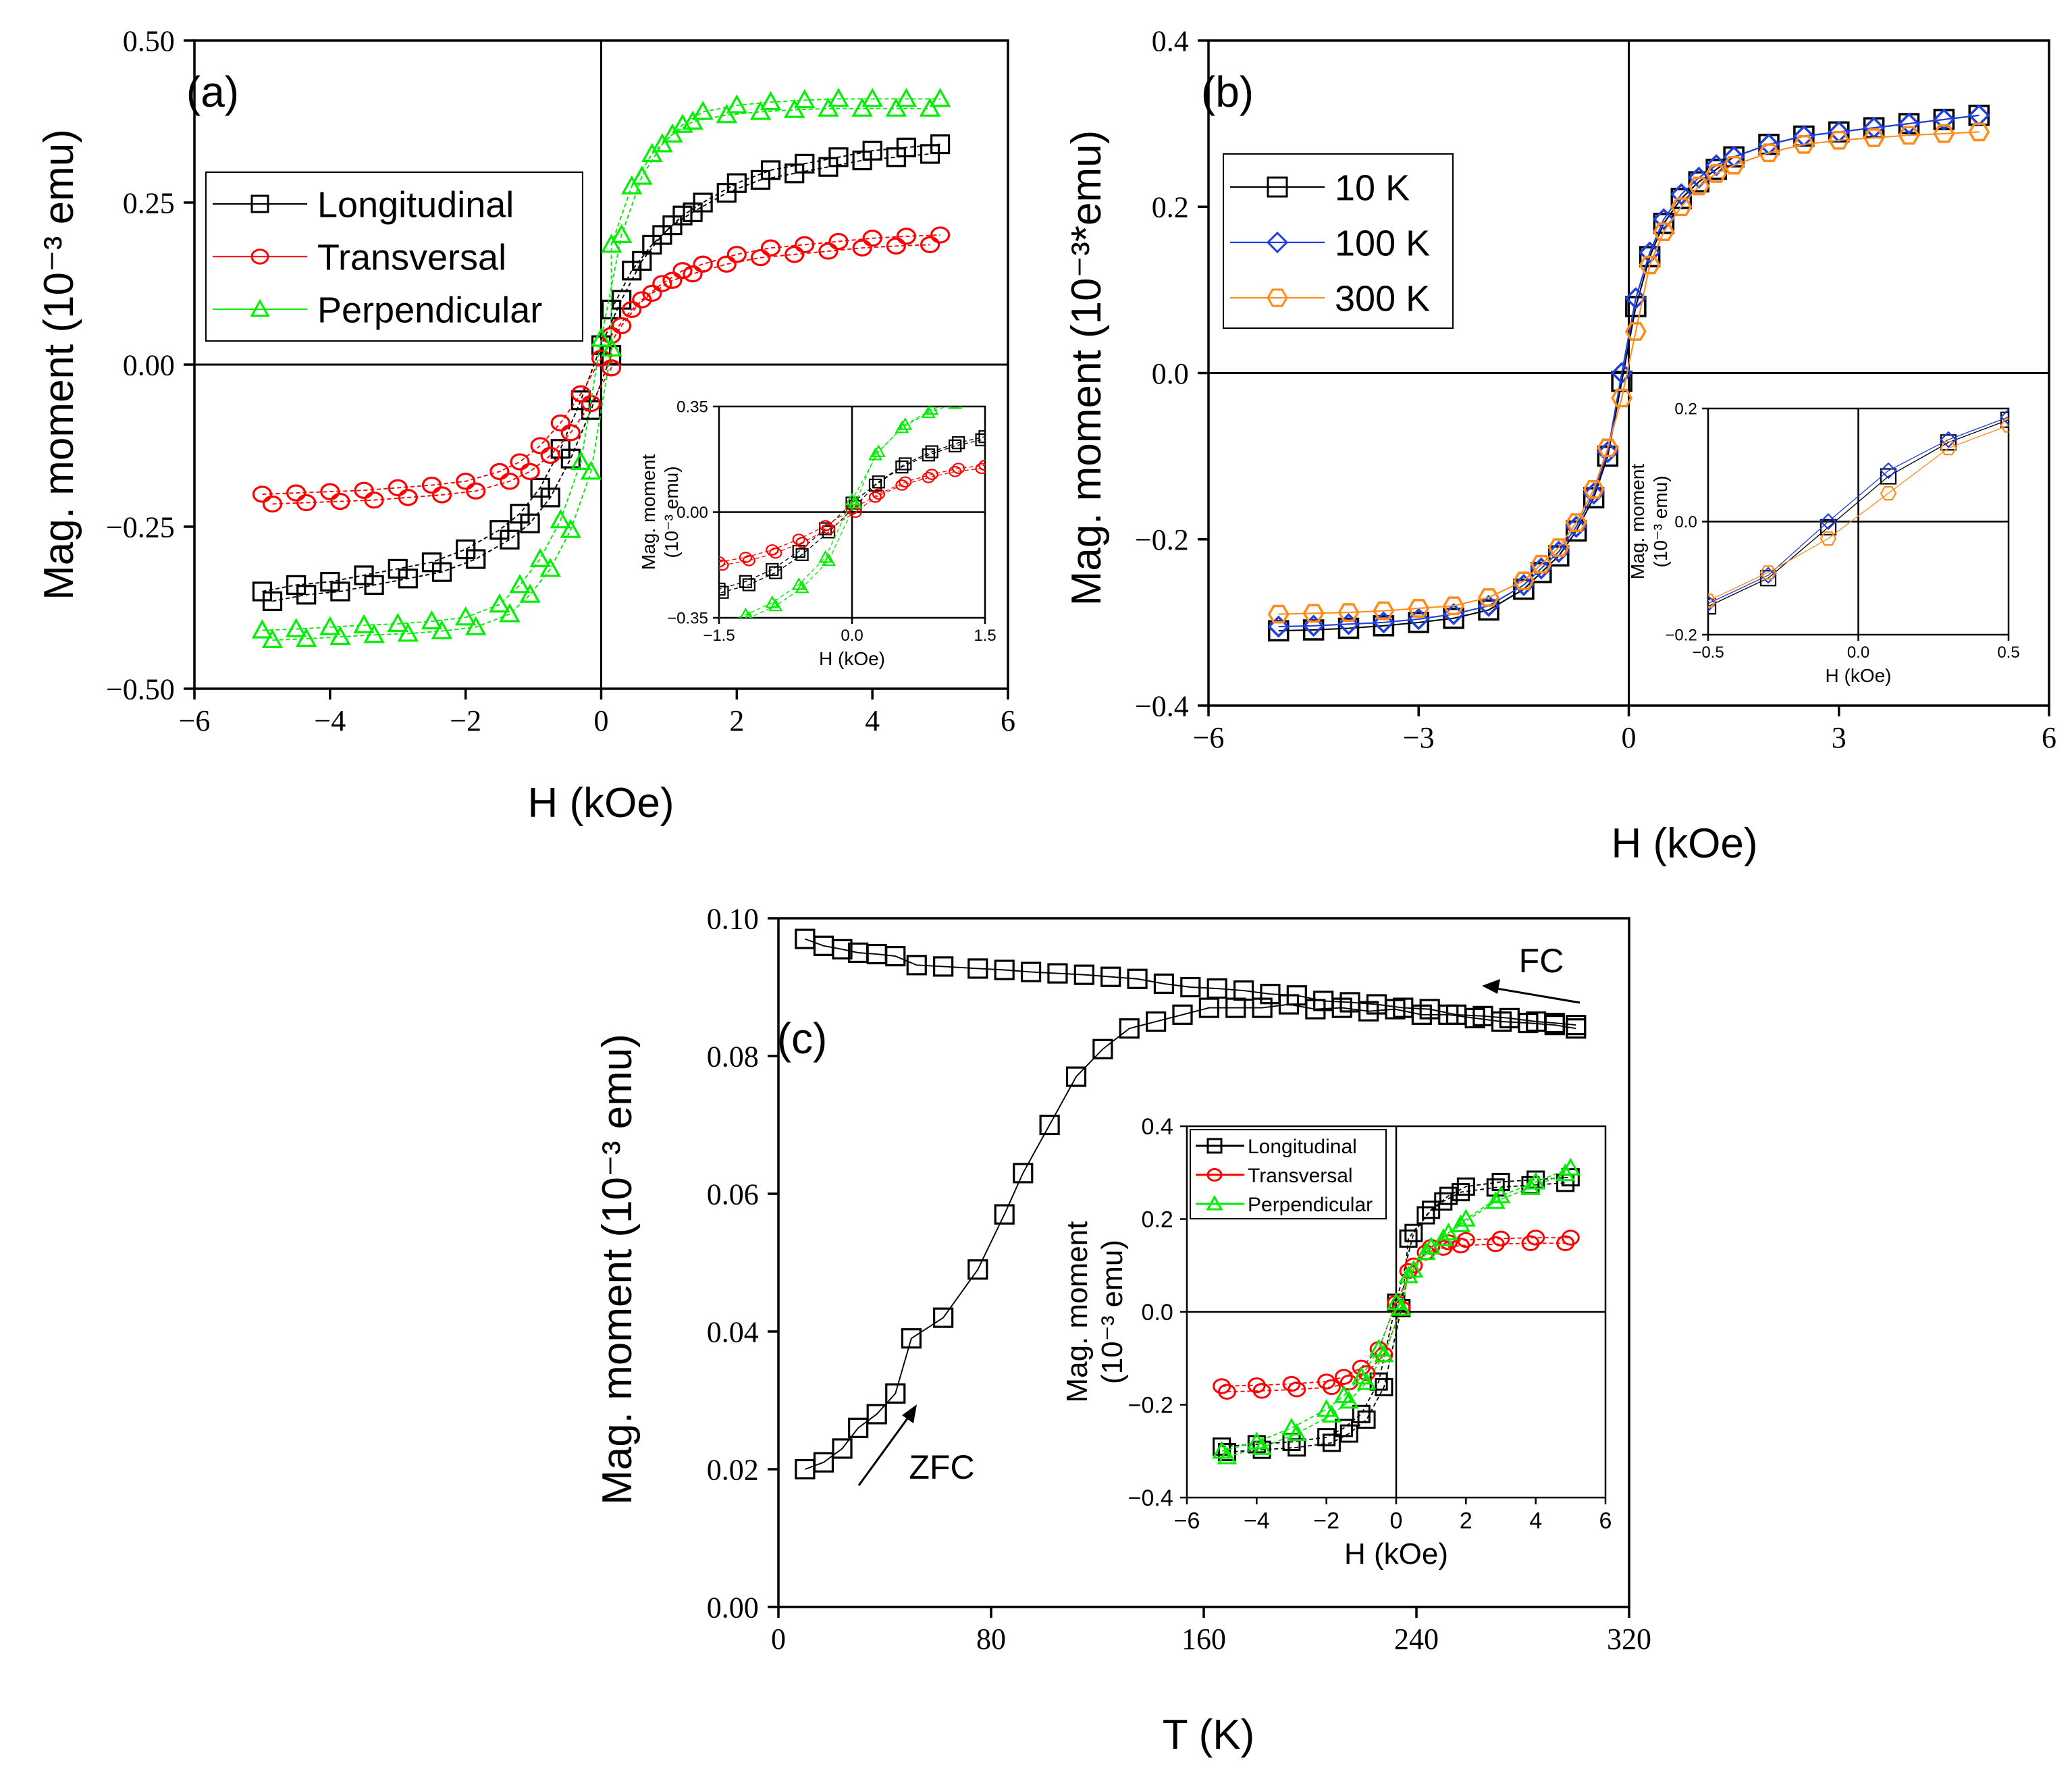 This screenshot has height=1767, width=2072. What do you see at coordinates (415, 204) in the screenshot?
I see `legend-label: Longitudinal` at bounding box center [415, 204].